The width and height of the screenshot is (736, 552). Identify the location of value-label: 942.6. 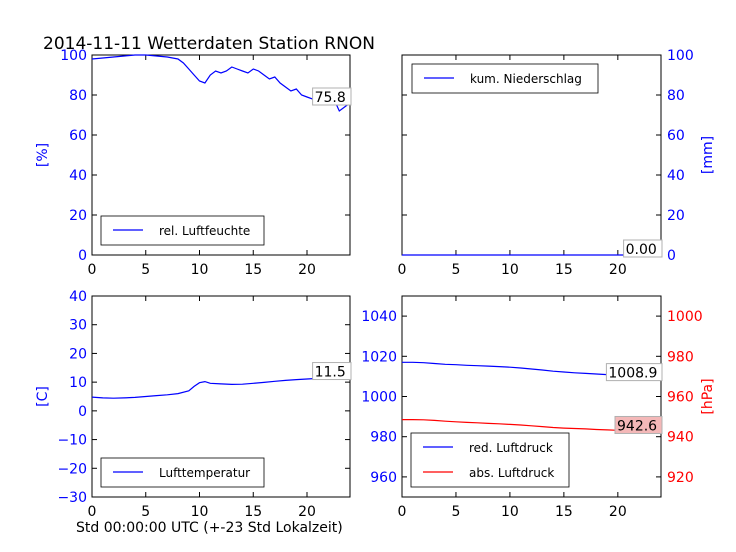
(637, 426).